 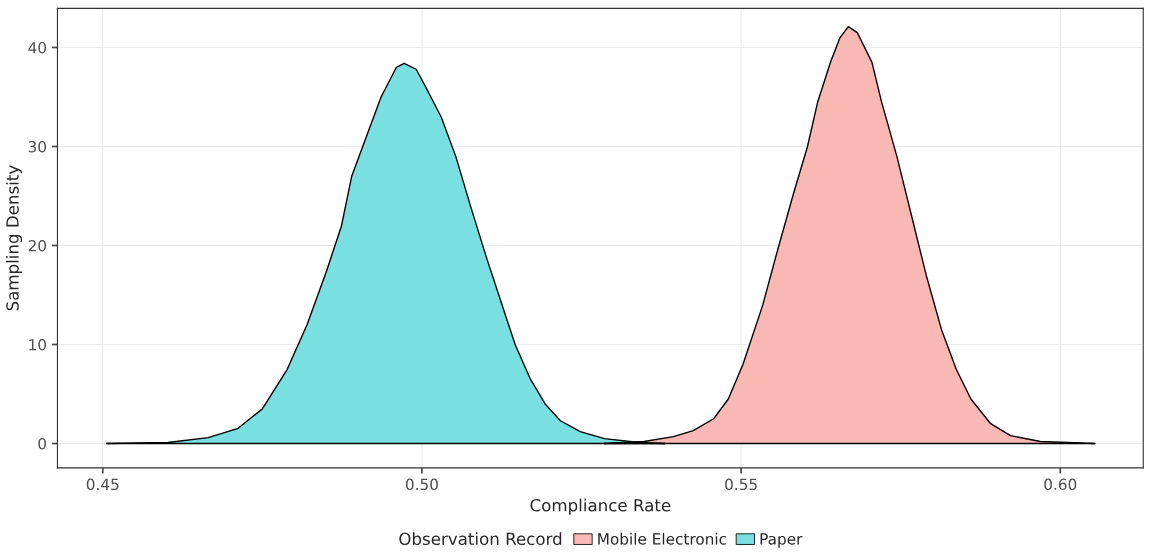 I want to click on x-axis-title: Compliance Rate, so click(x=600, y=506).